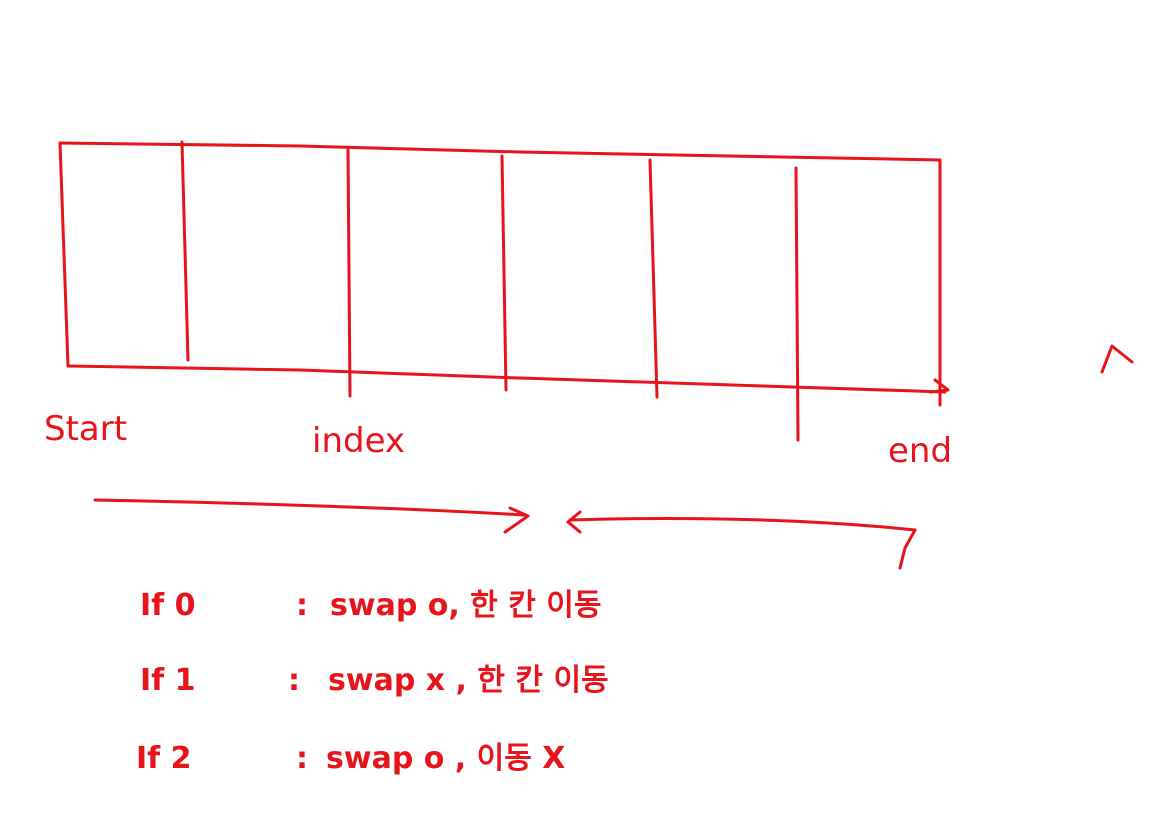  I want to click on rule-action: swap o , 이동 X, so click(445, 758).